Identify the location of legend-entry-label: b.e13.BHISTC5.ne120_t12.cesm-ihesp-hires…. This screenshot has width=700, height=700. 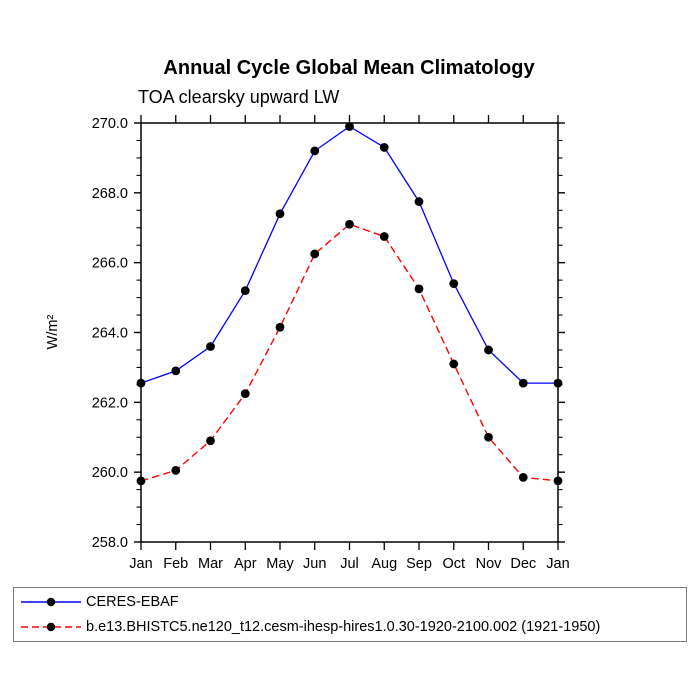
(343, 627).